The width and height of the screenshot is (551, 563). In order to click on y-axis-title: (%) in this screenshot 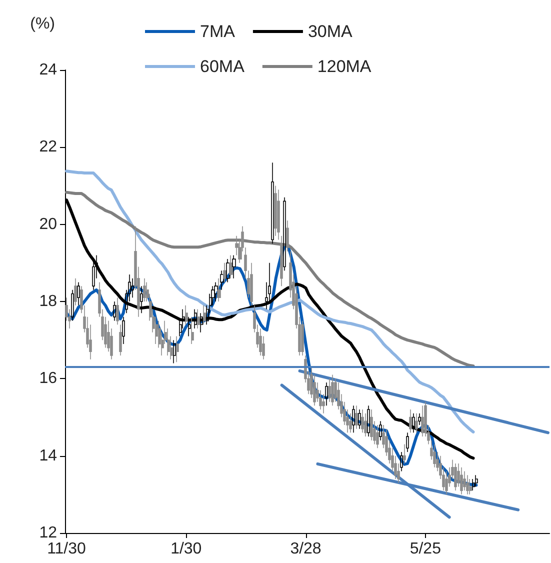, I will do `click(42, 24)`.